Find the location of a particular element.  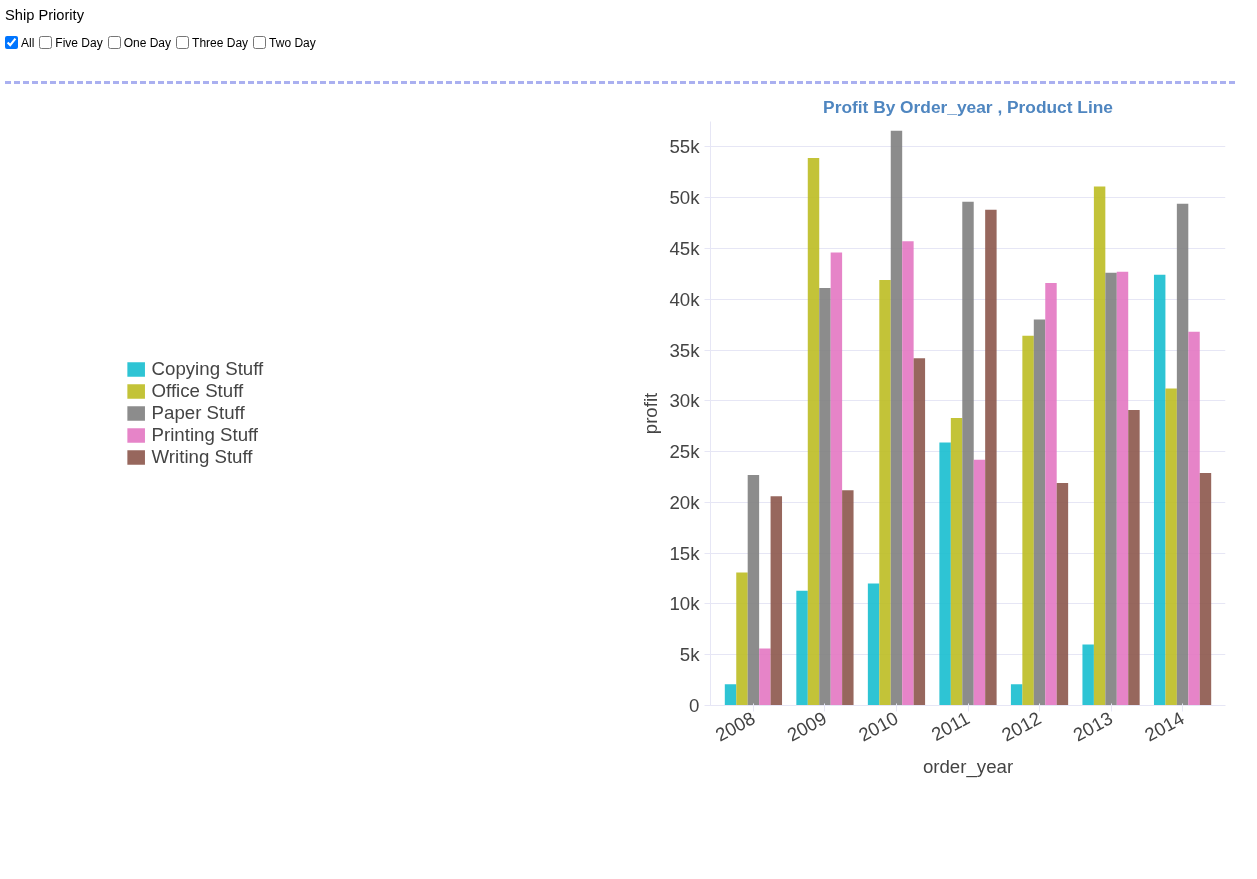

y-tick-label: 25k is located at coordinates (685, 452).